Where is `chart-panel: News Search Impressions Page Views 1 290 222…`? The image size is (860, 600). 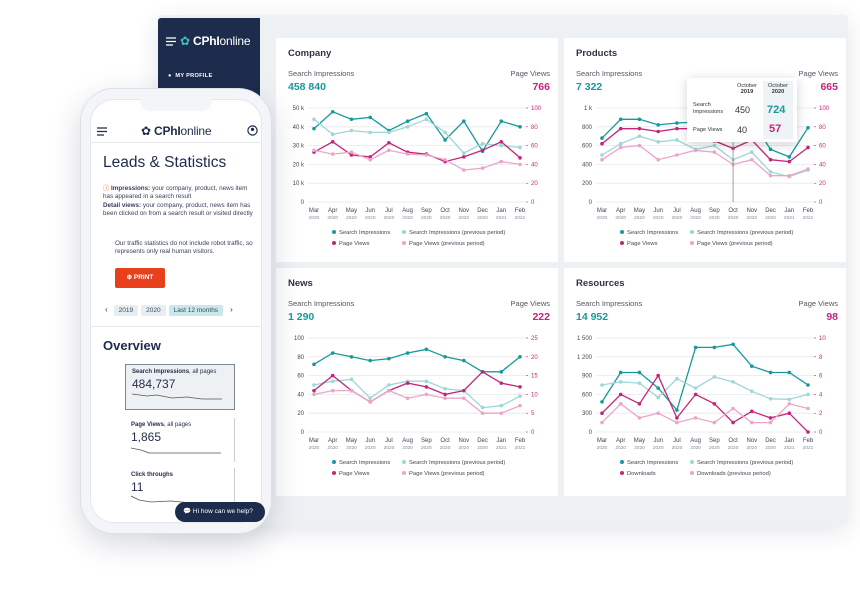 chart-panel: News Search Impressions Page Views 1 290 222… is located at coordinates (417, 382).